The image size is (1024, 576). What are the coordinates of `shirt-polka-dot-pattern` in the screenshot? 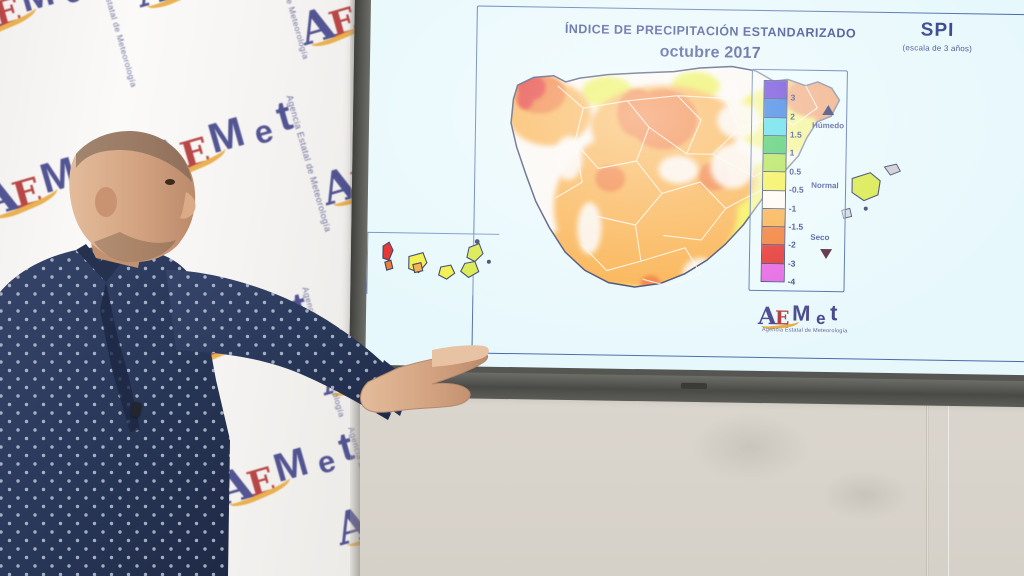 It's located at (115, 411).